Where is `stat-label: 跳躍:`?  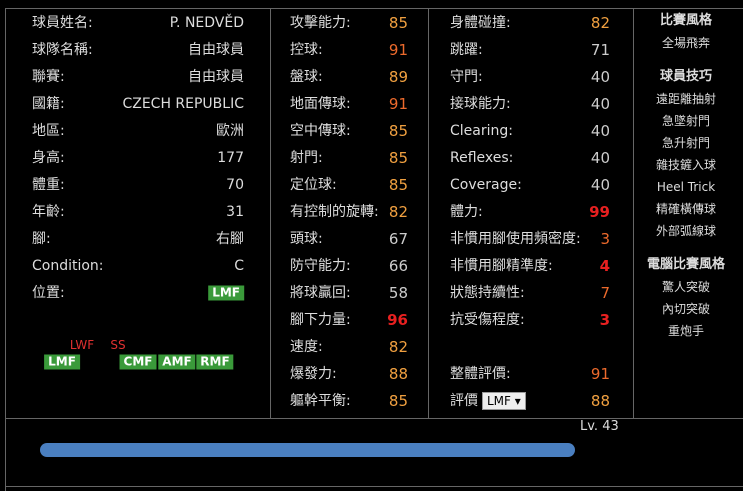 stat-label: 跳躍: is located at coordinates (466, 50).